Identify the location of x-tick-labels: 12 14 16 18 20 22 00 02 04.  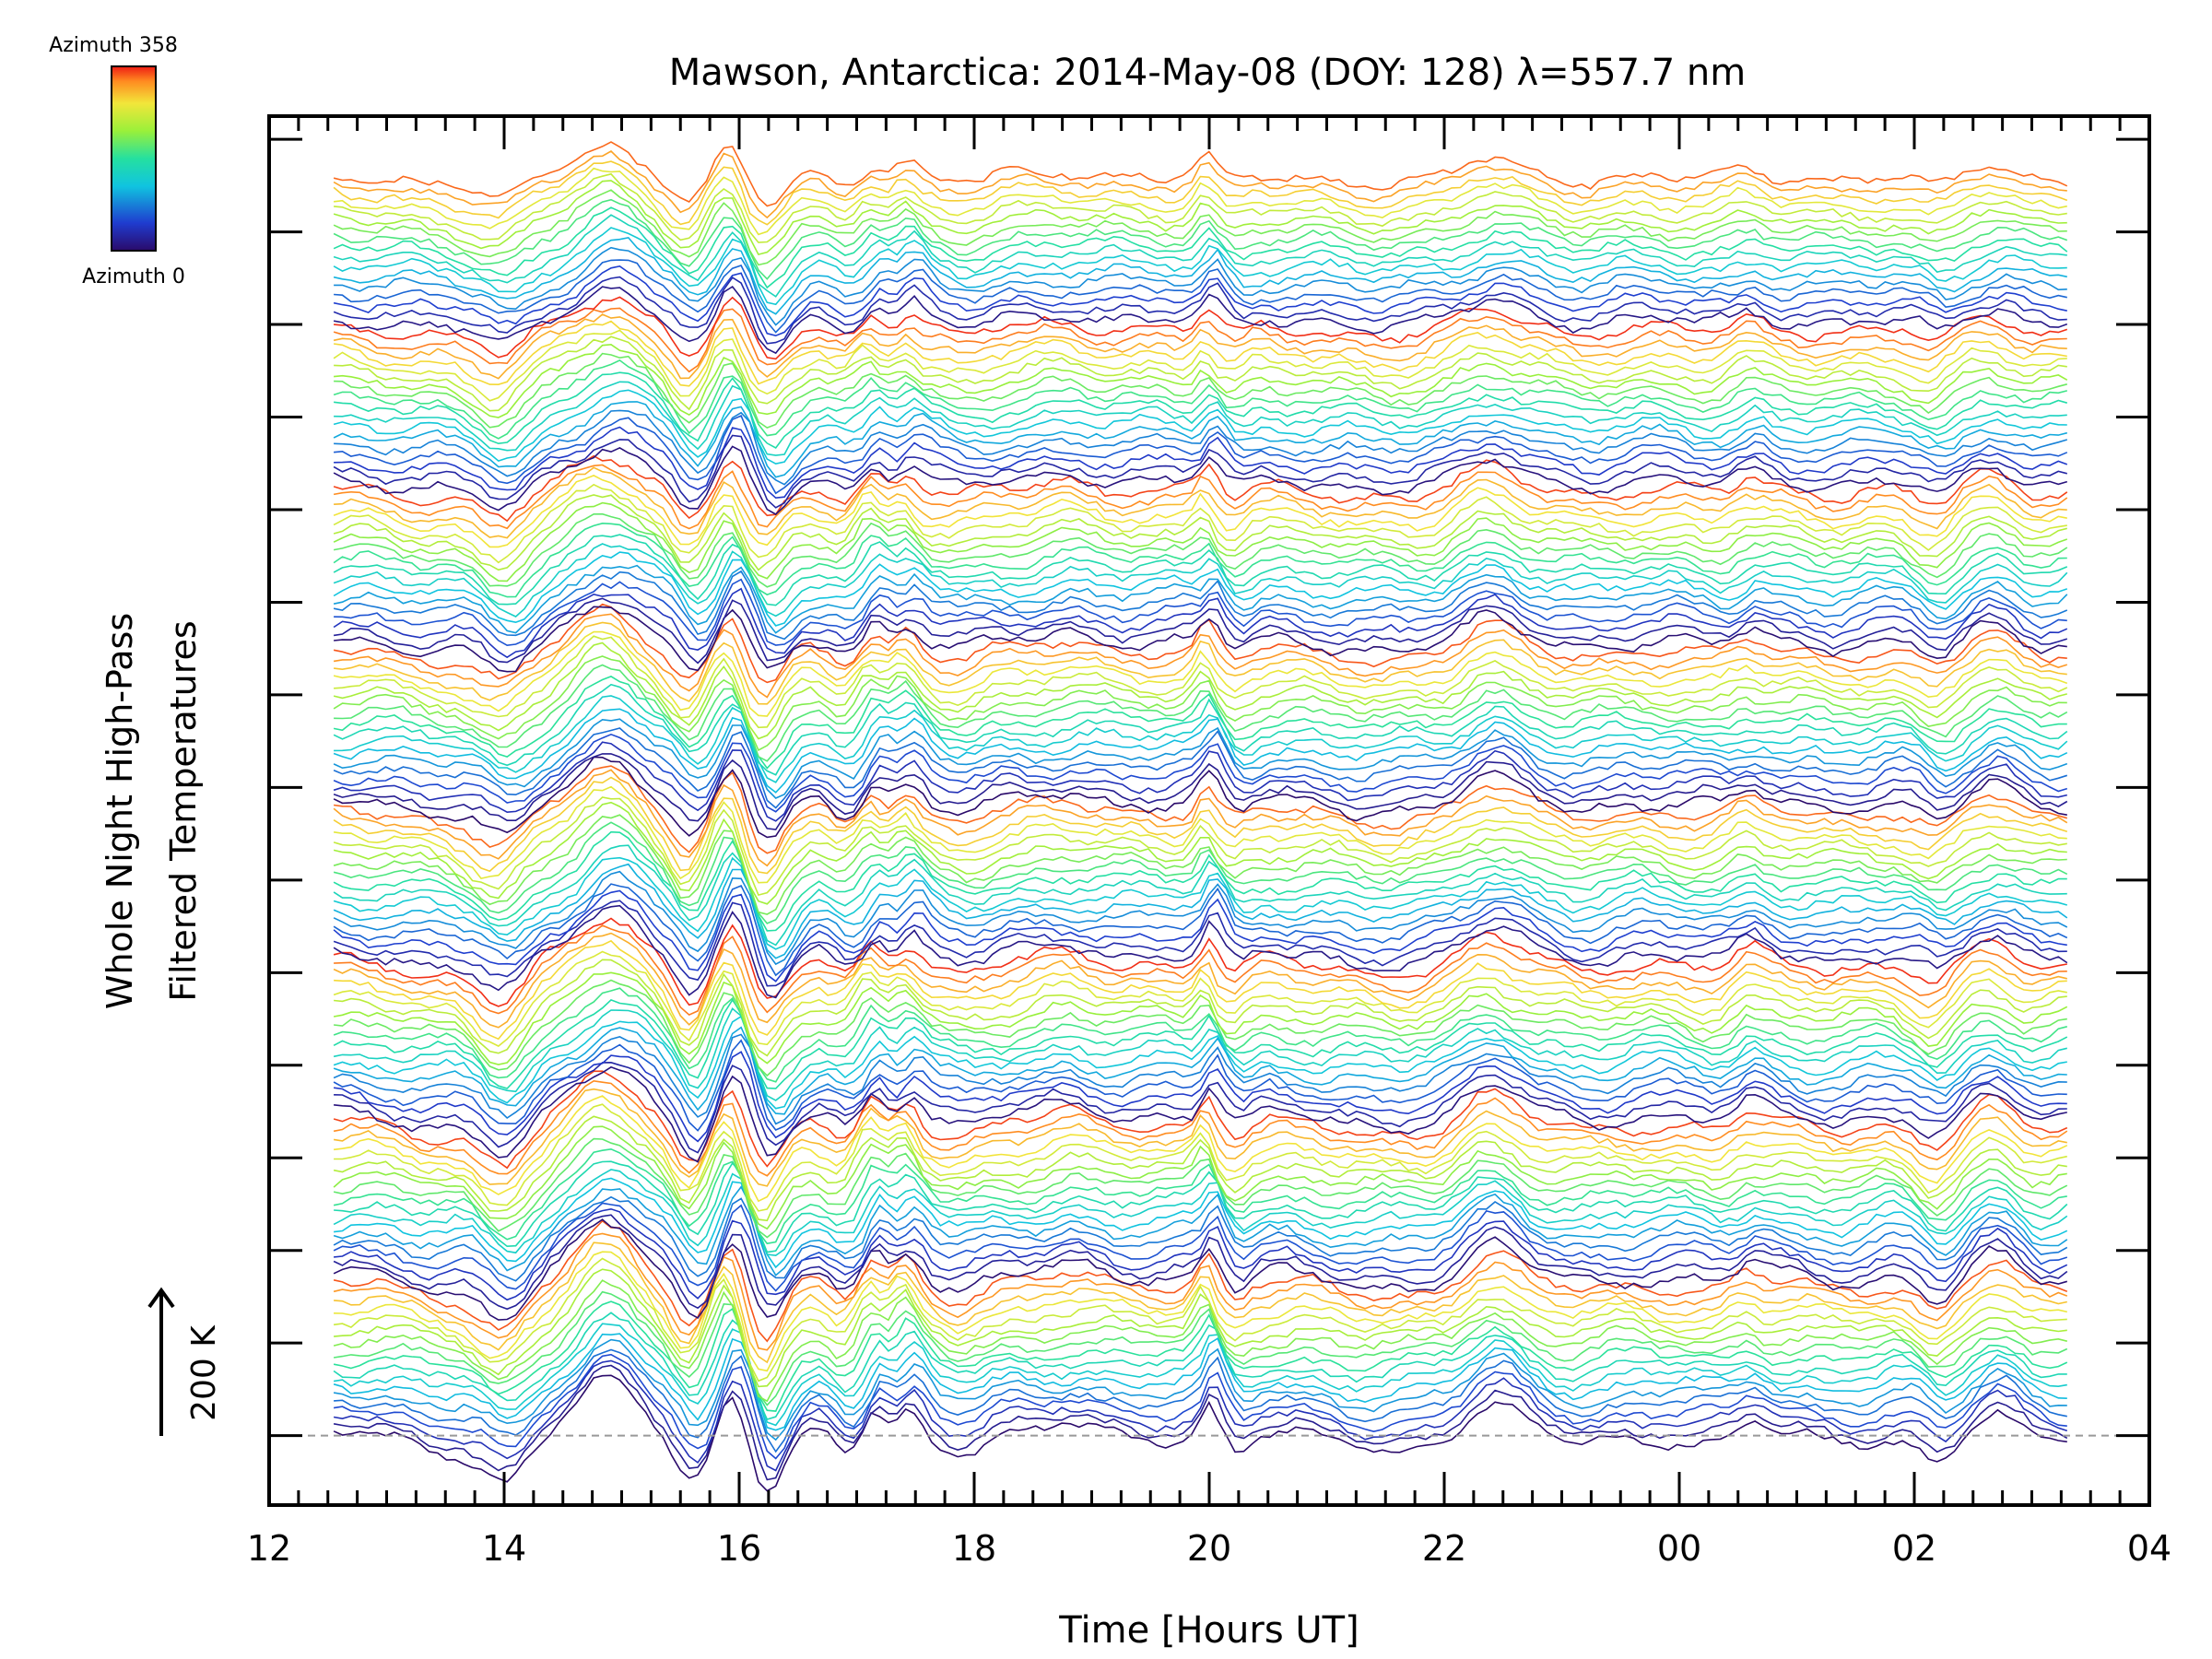
(1209, 1548).